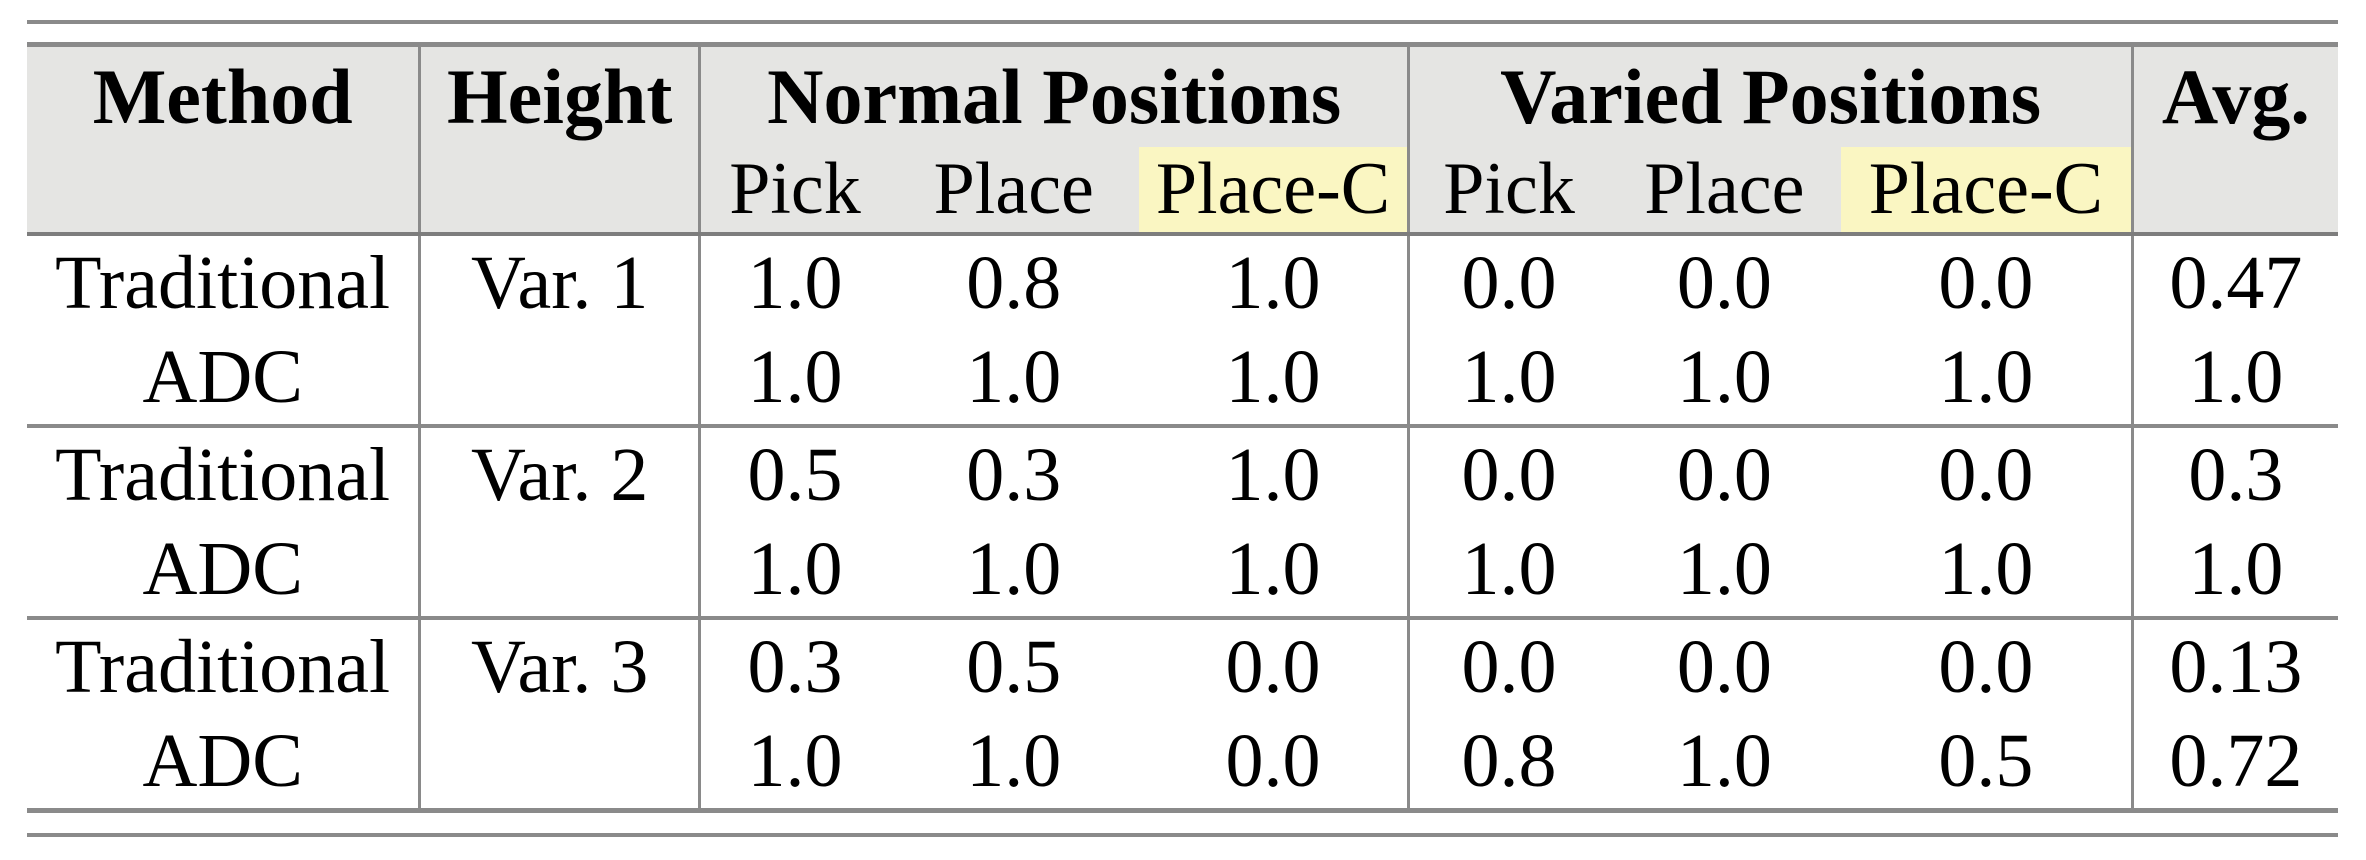  What do you see at coordinates (1771, 97) in the screenshot?
I see `group-header-varied-positions: Varied Positions` at bounding box center [1771, 97].